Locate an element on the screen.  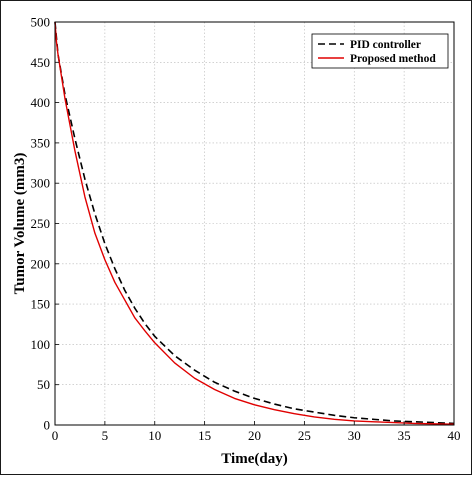
y-tick-label: 450 is located at coordinates (41, 62).